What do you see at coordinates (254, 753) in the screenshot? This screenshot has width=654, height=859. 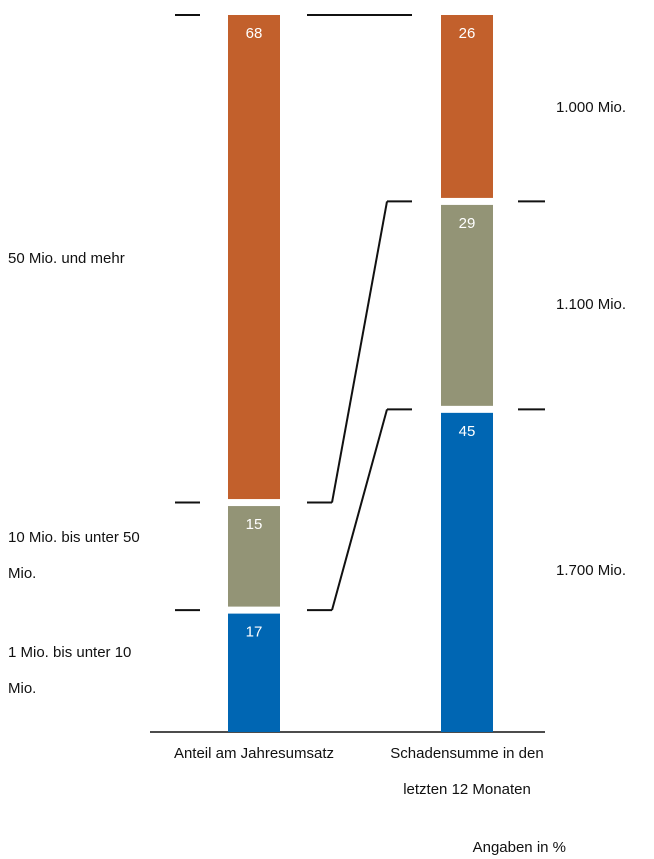 I see `x-tick-label: Anteil am Jahresumsatz` at bounding box center [254, 753].